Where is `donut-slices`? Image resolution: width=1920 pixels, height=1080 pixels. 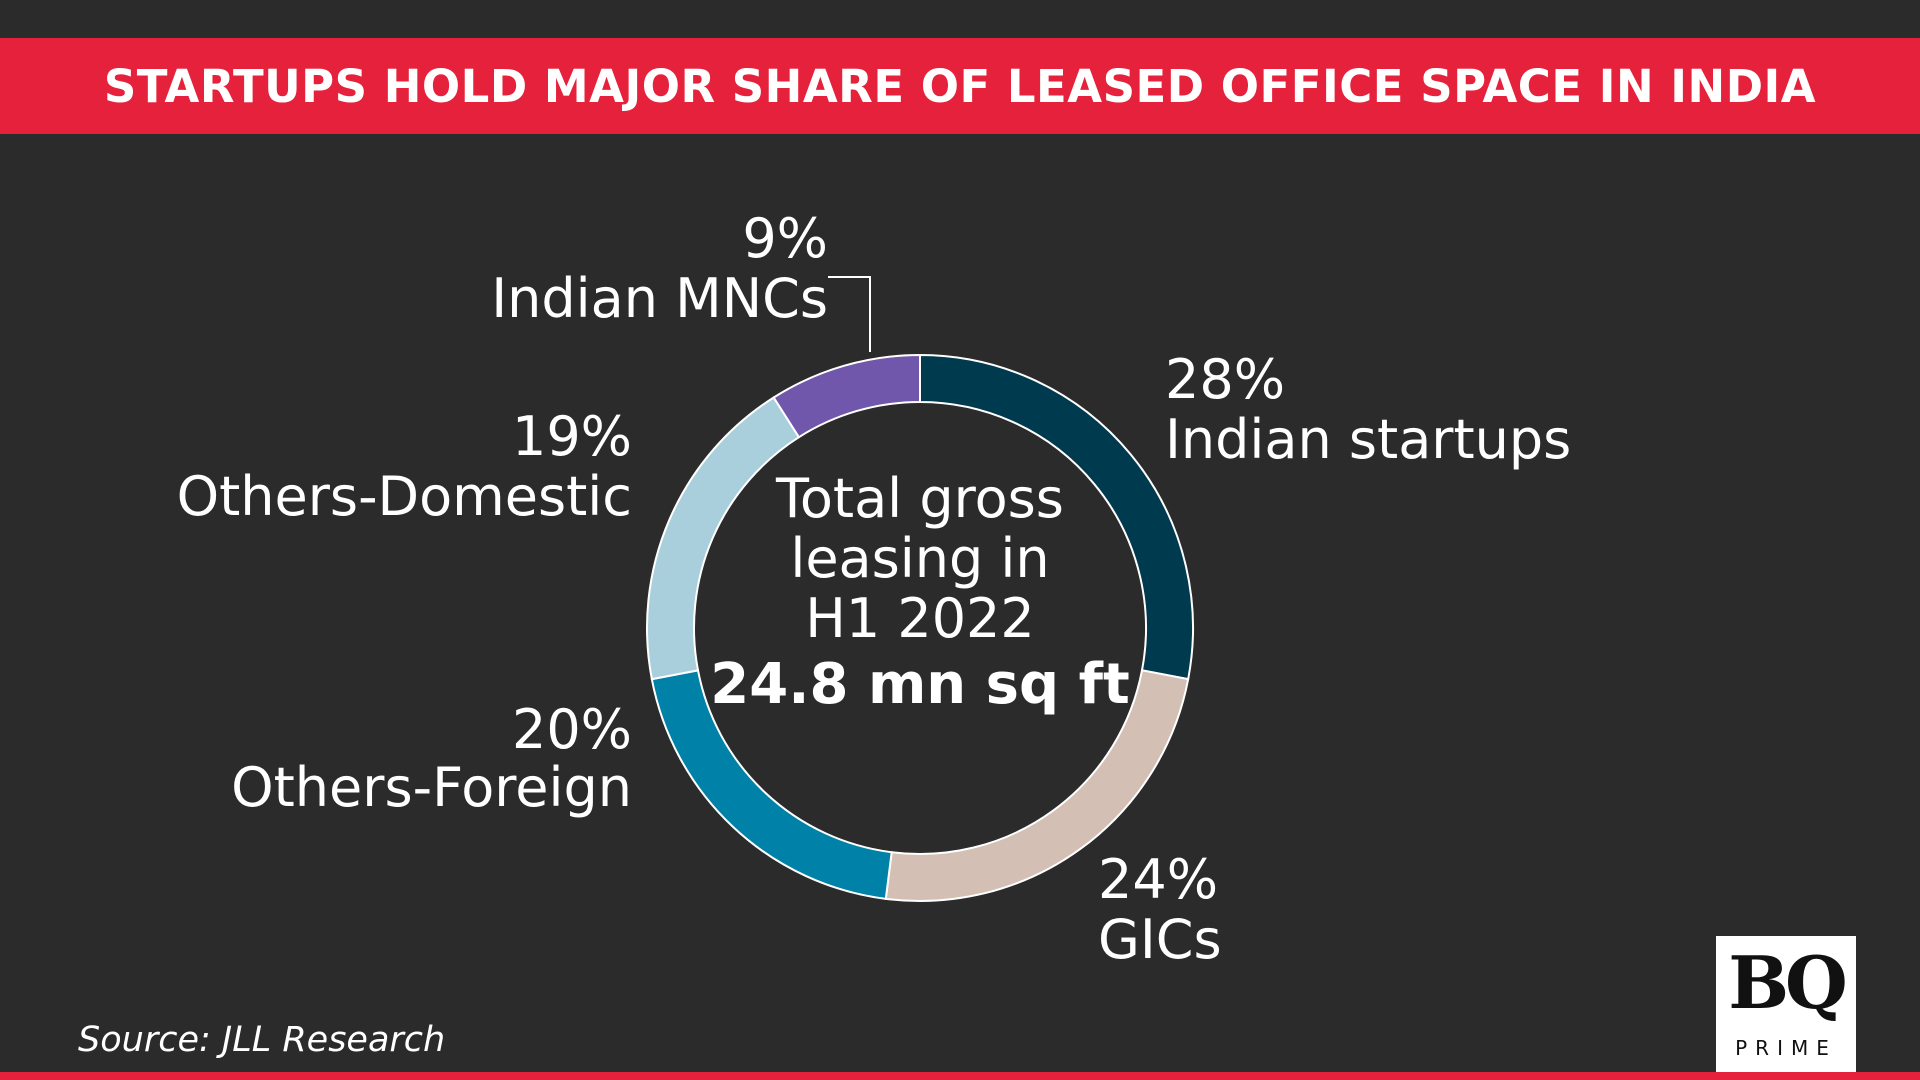
donut-slices is located at coordinates (920, 627).